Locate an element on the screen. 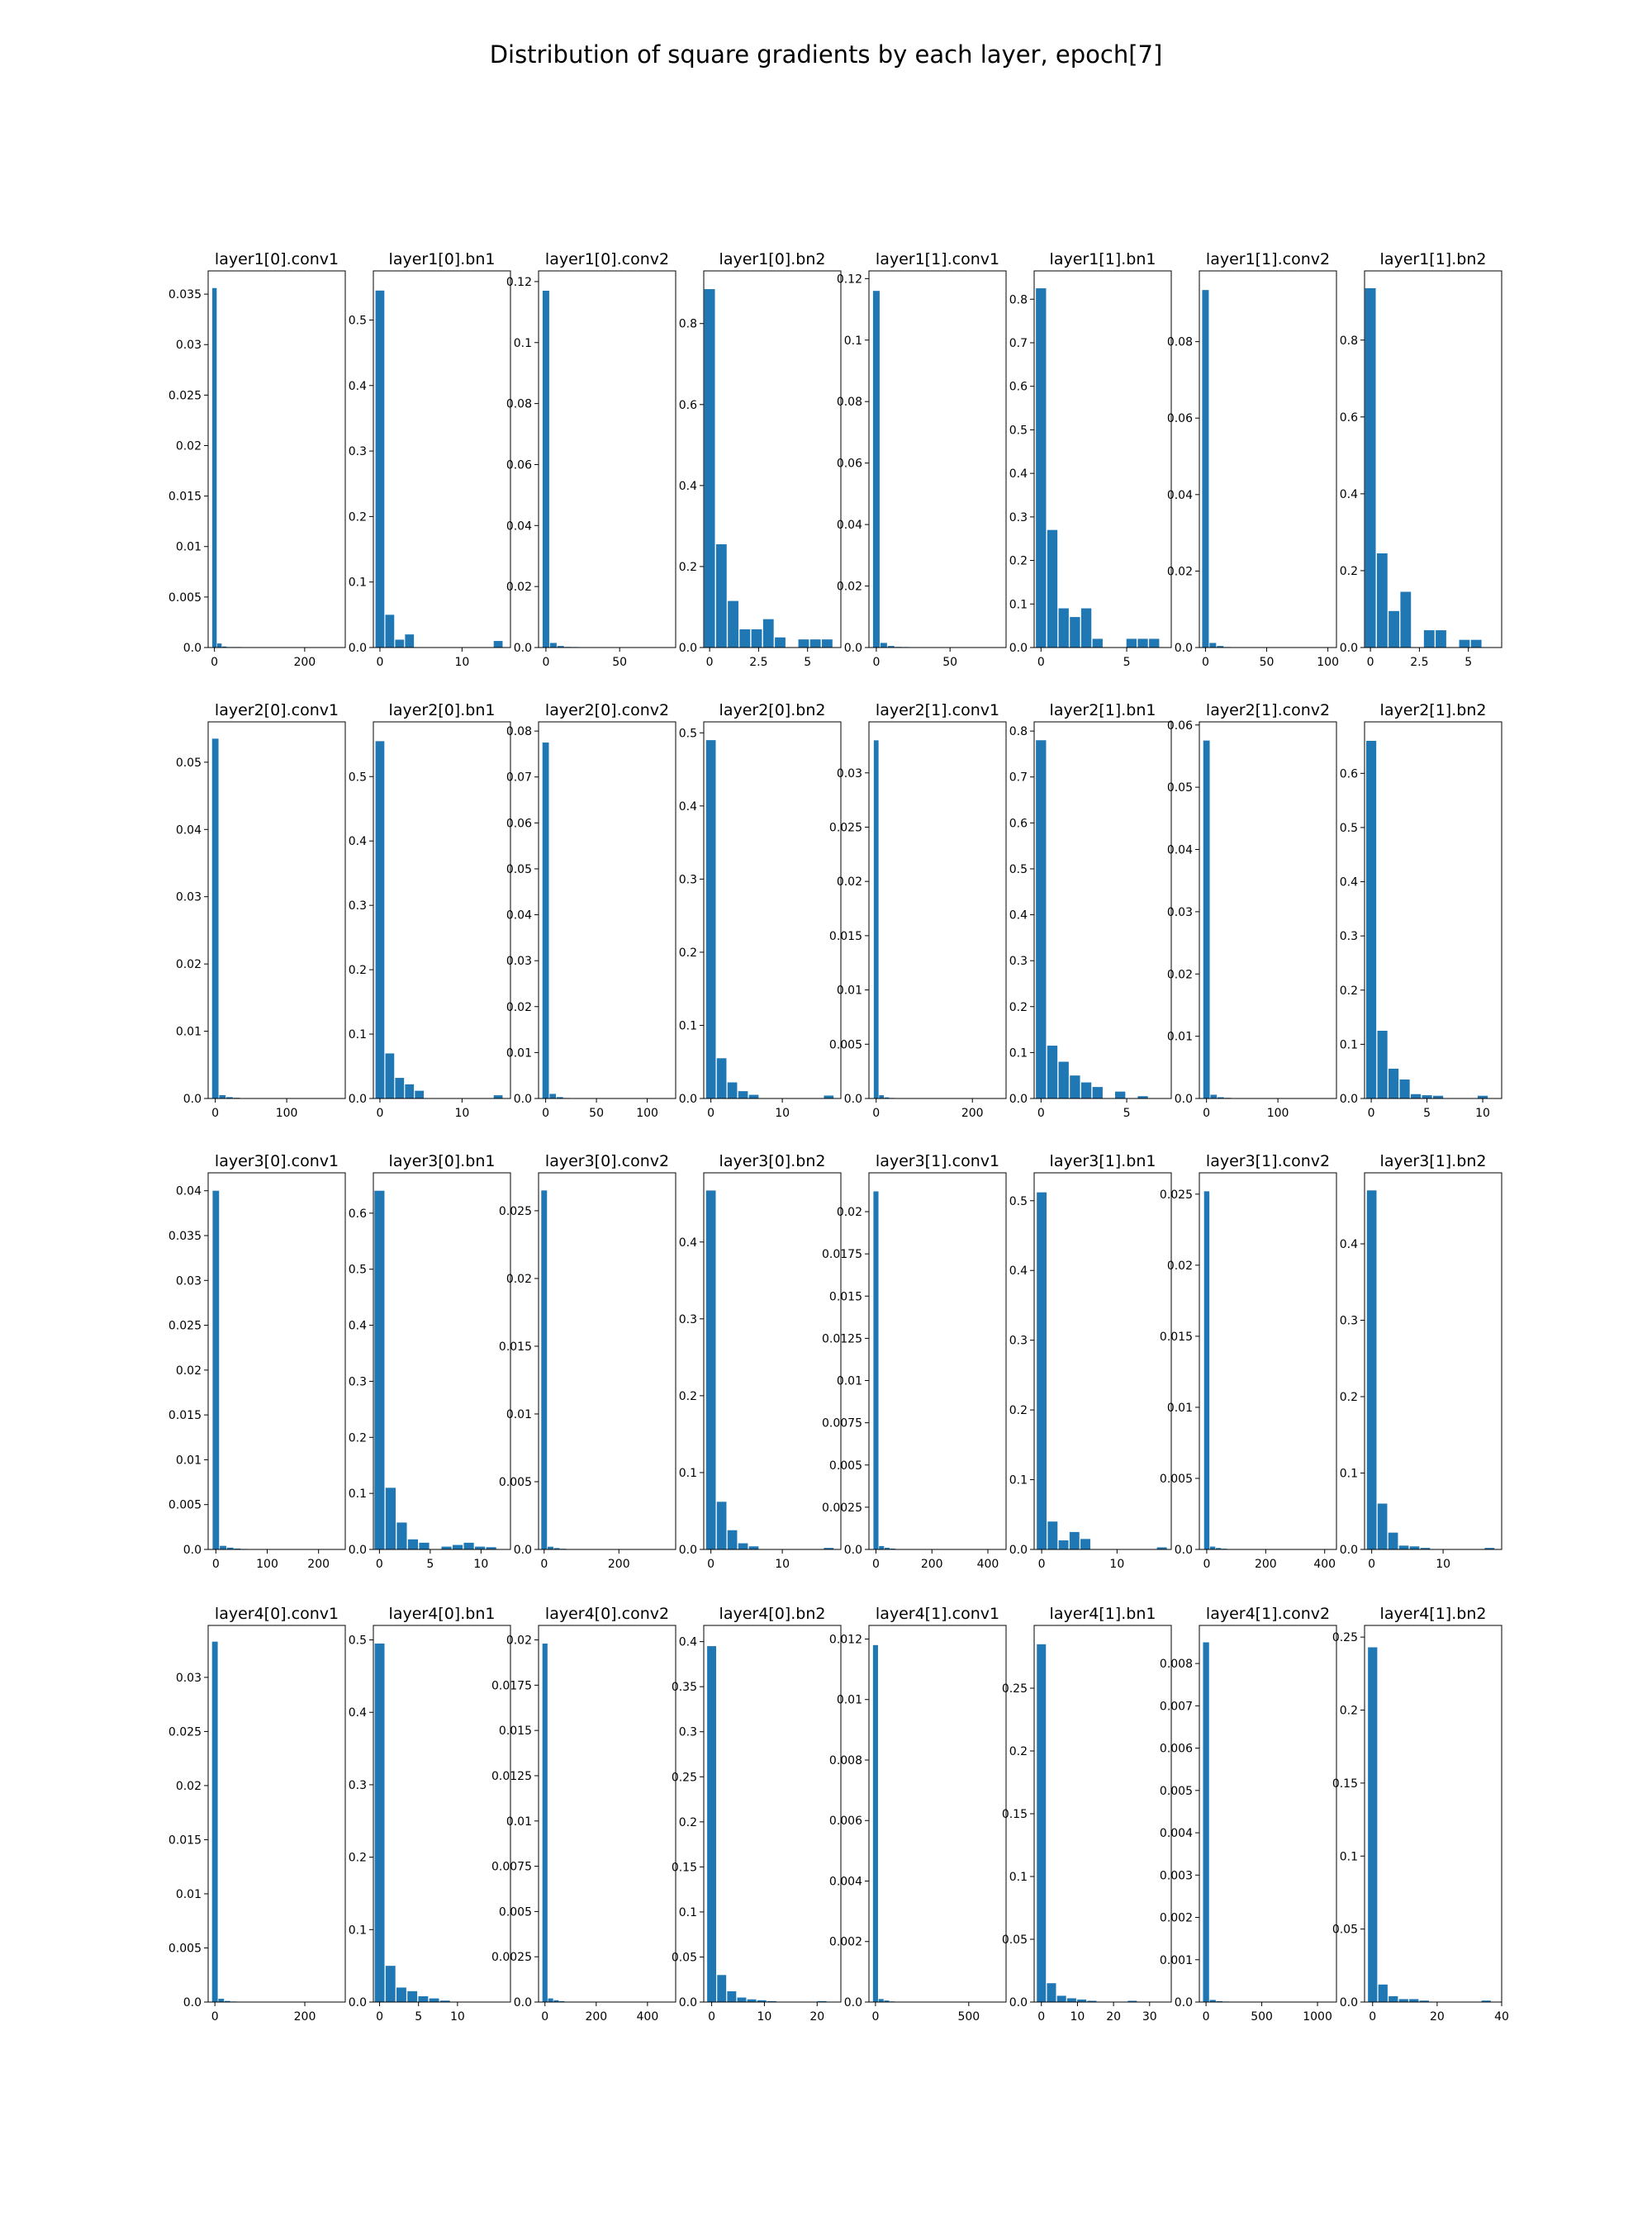  subplot-title: layer4[1].bn2 is located at coordinates (1433, 1614).